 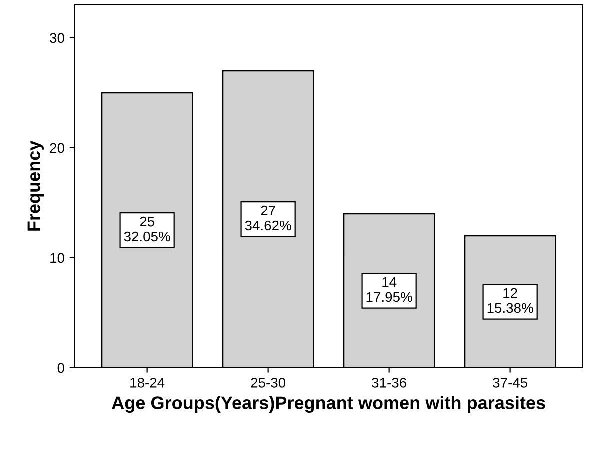 What do you see at coordinates (57, 148) in the screenshot?
I see `y-tick-label: 20` at bounding box center [57, 148].